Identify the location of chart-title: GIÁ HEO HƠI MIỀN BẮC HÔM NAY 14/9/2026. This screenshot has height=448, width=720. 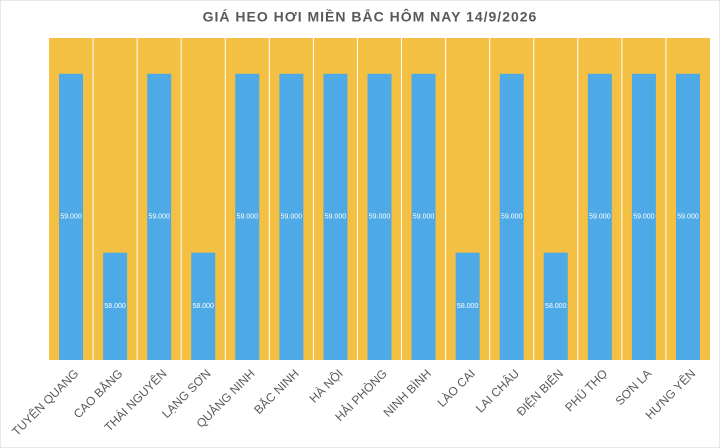
(370, 16).